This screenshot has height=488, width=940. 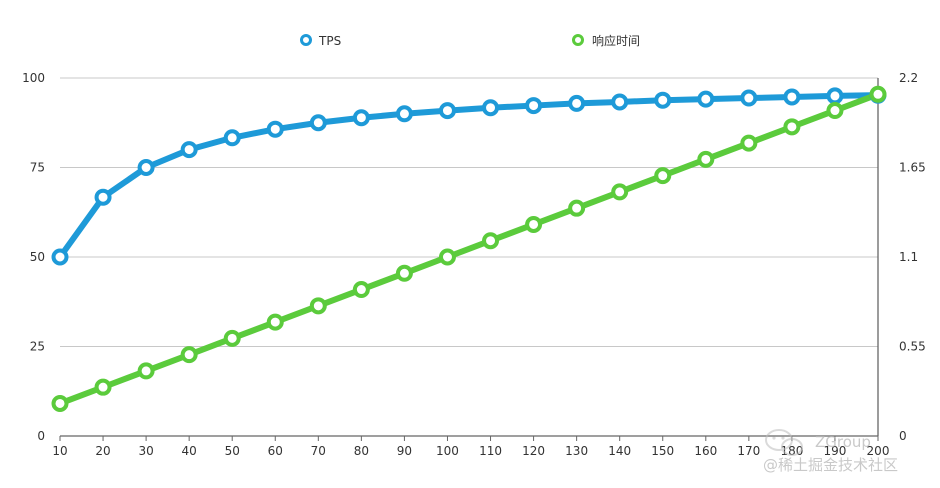 What do you see at coordinates (908, 78) in the screenshot?
I see `right-tick-label: 2.2` at bounding box center [908, 78].